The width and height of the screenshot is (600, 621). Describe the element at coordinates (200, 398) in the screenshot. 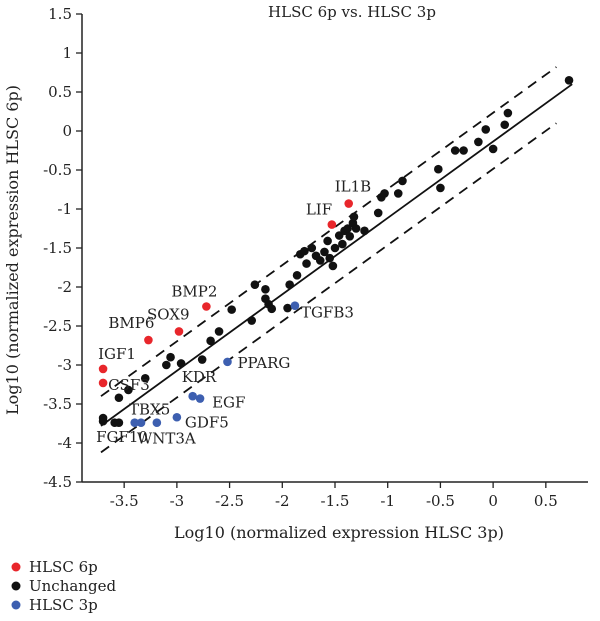

I see `point-hlsc-3p-egf` at that location.